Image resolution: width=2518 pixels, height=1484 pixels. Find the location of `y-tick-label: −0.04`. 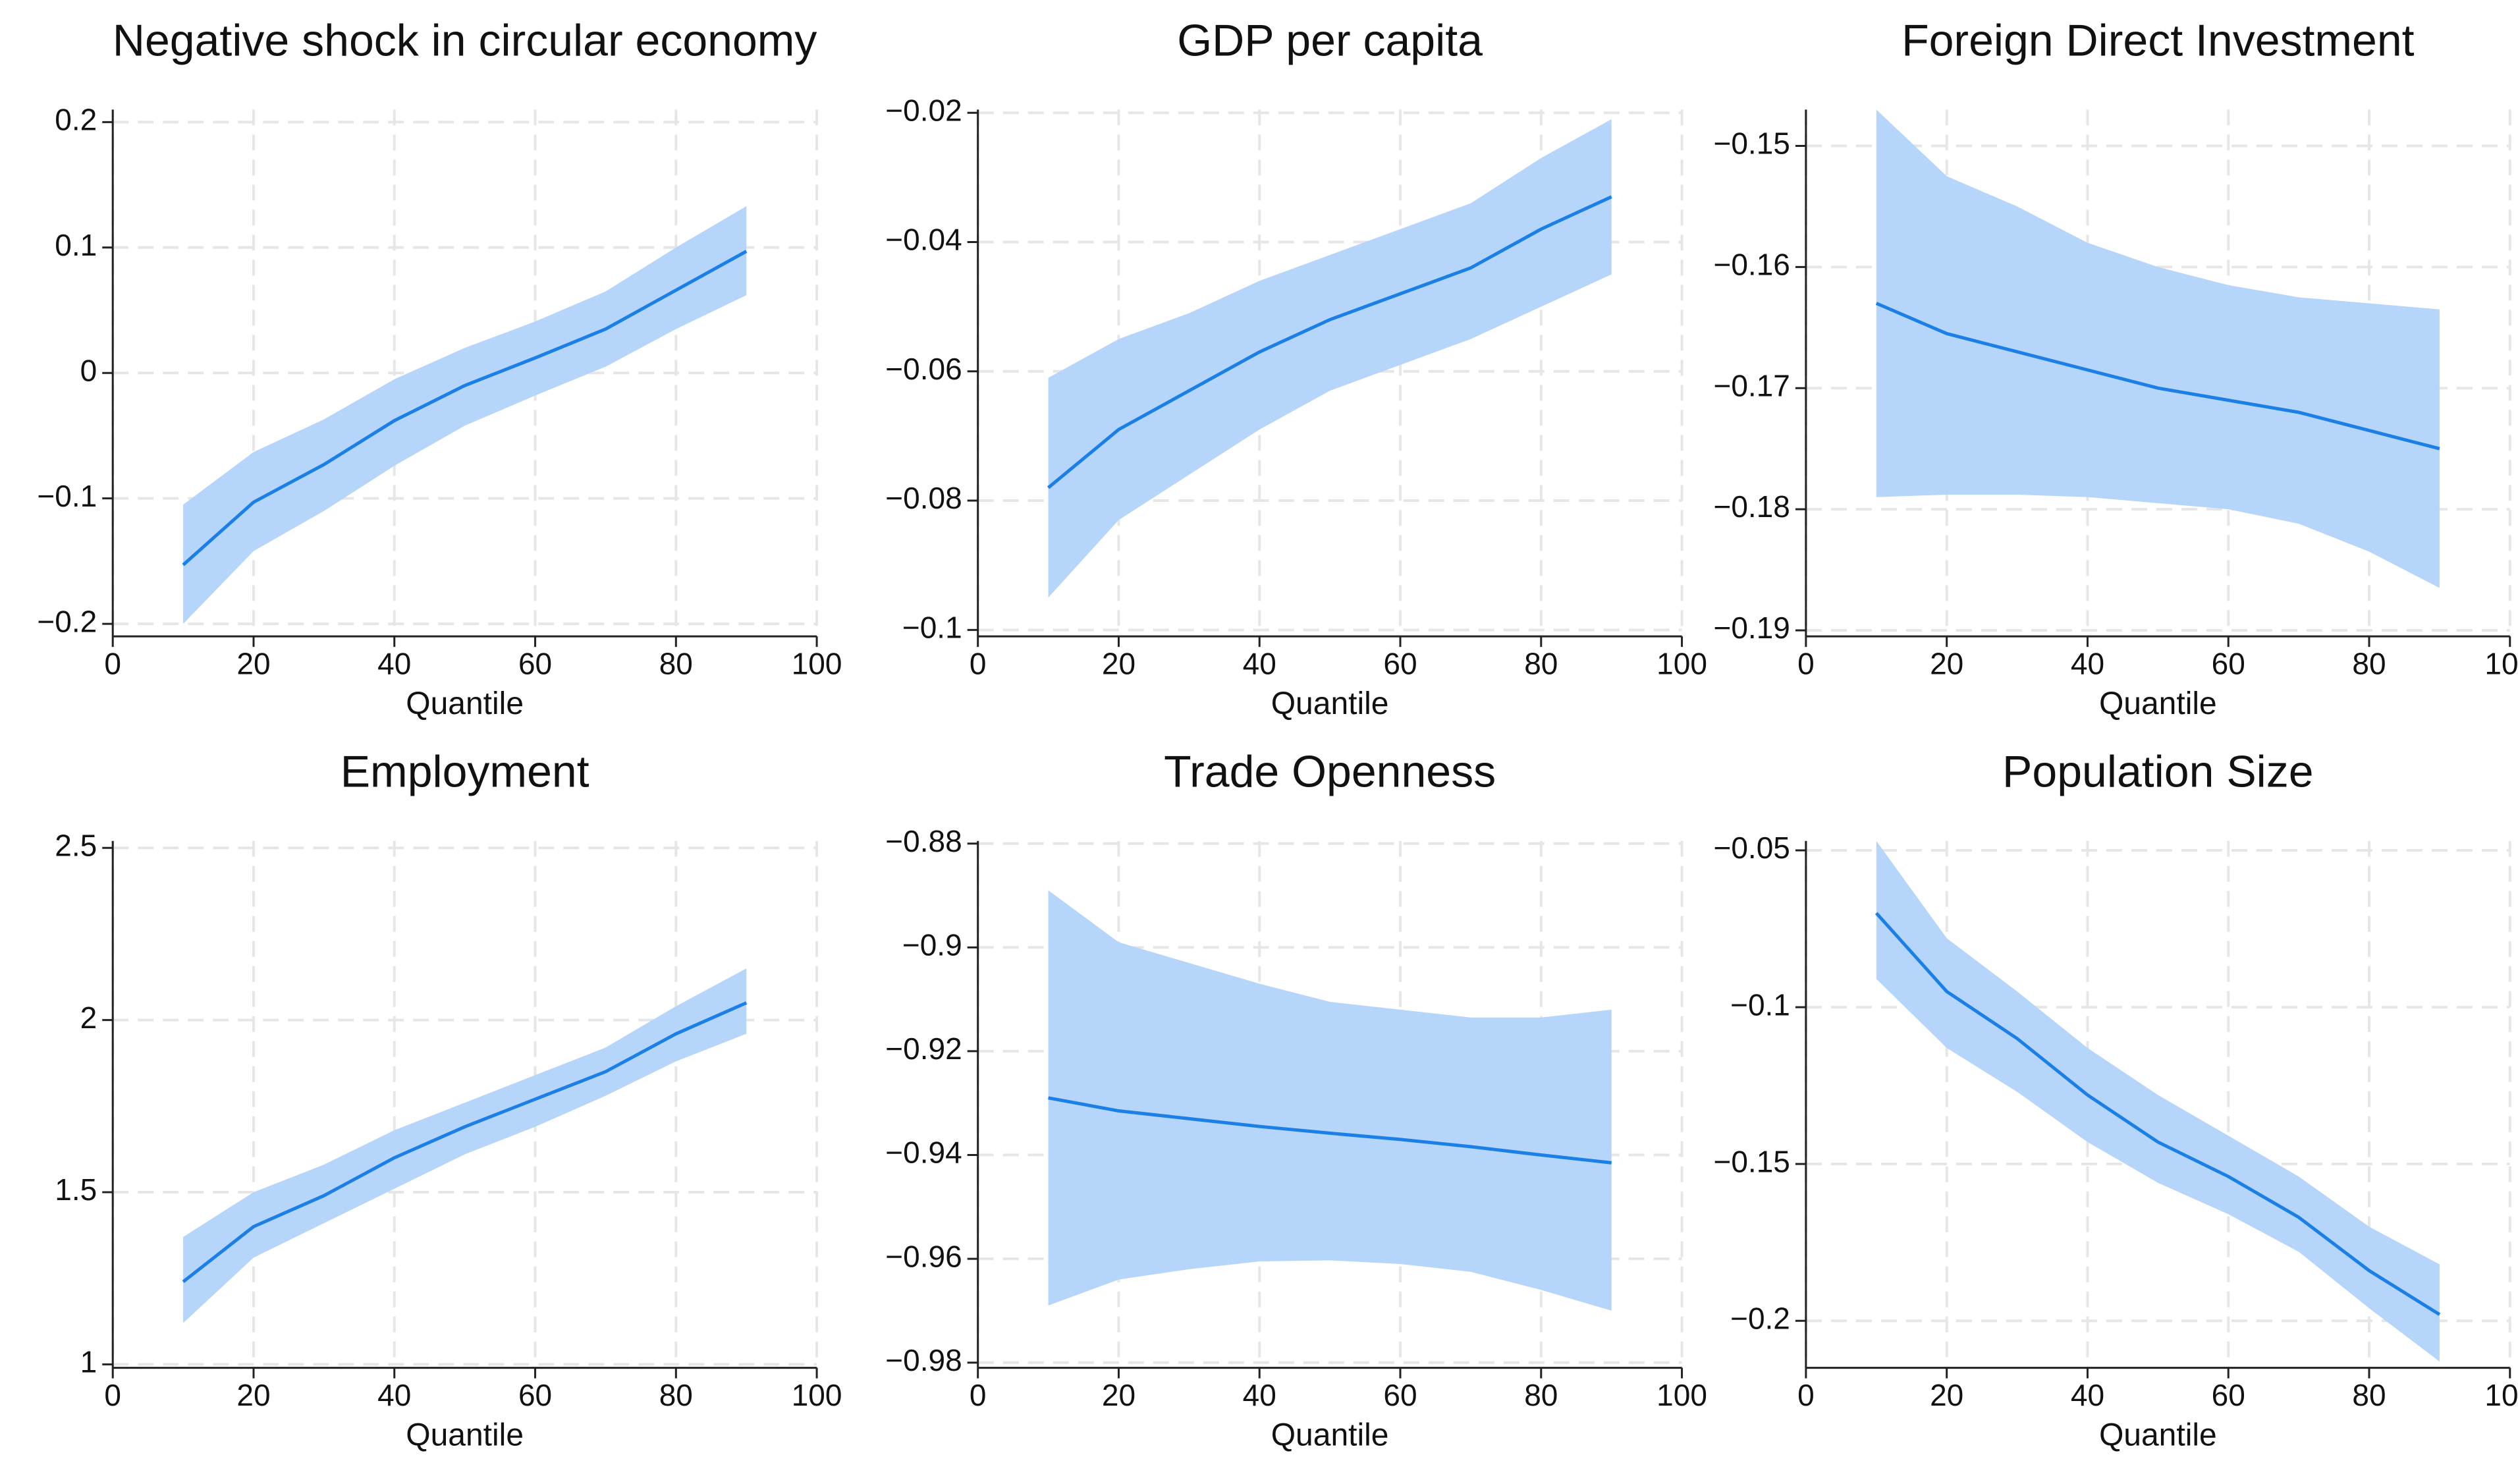

y-tick-label: −0.04 is located at coordinates (923, 240).